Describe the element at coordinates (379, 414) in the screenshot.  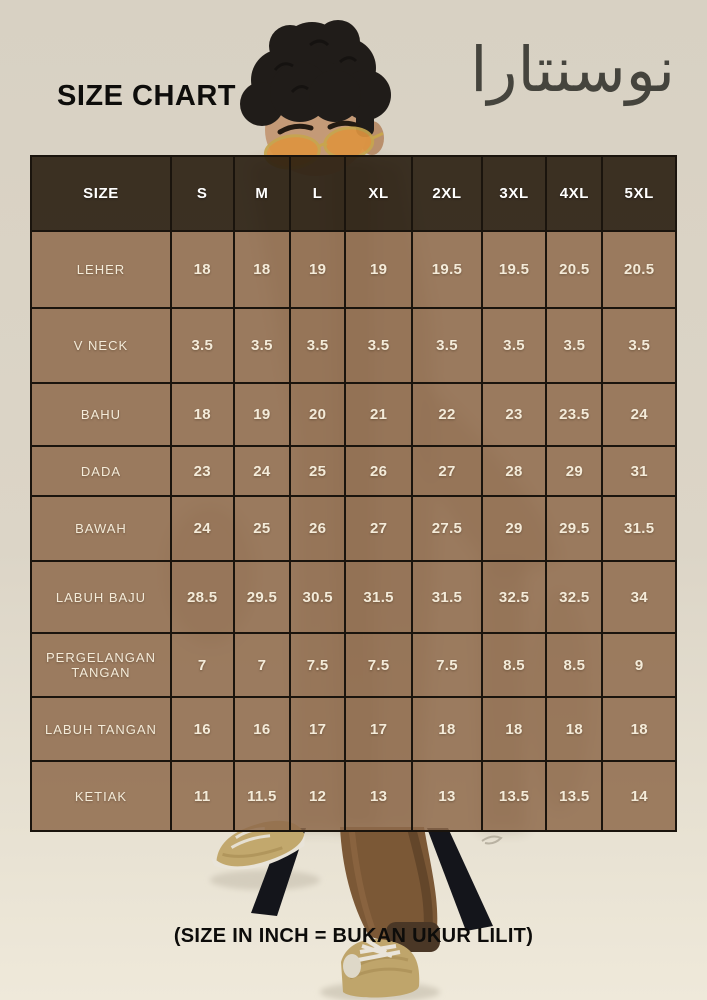
I see `size-value-cell: 21` at that location.